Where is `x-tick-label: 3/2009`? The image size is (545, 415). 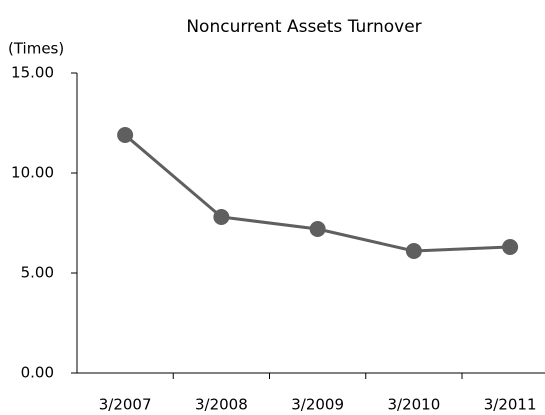
x-tick-label: 3/2009 is located at coordinates (317, 405).